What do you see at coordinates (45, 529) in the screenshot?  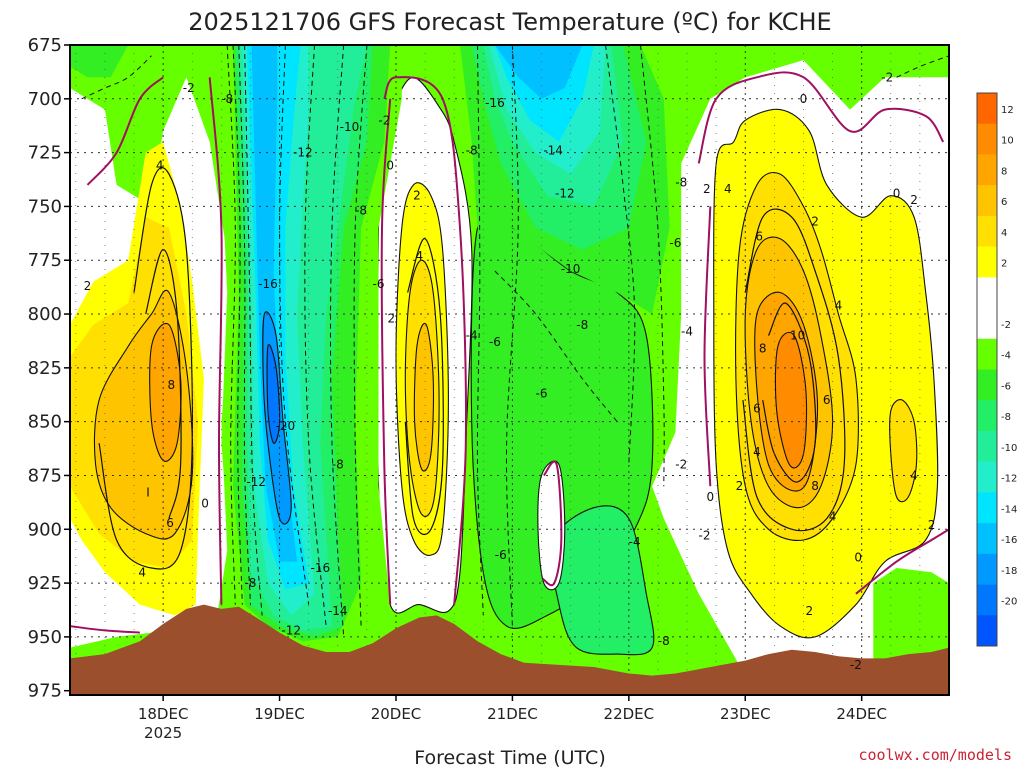 I see `y-tick-label-900: 900` at bounding box center [45, 529].